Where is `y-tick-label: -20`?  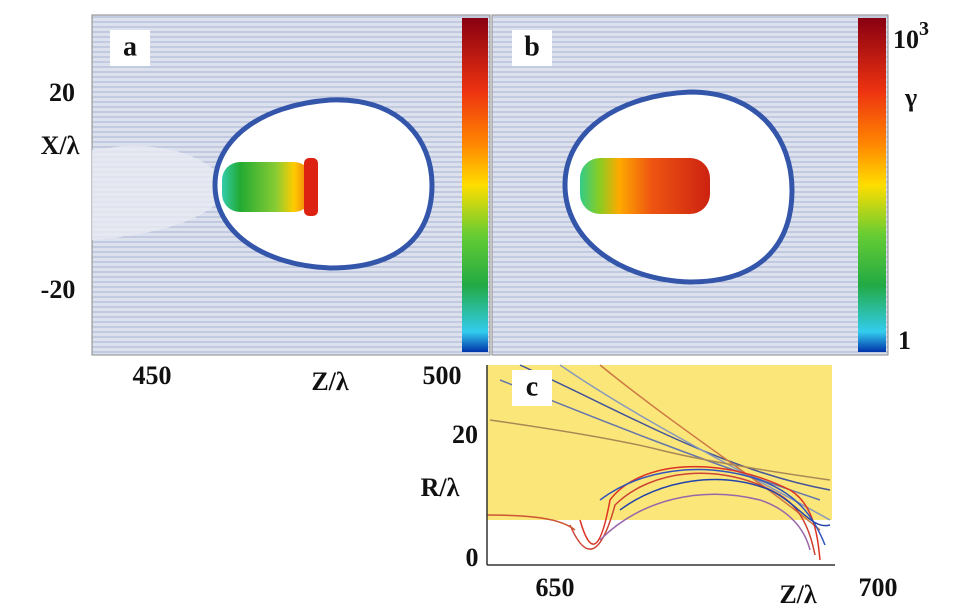
y-tick-label: -20 is located at coordinates (58, 289).